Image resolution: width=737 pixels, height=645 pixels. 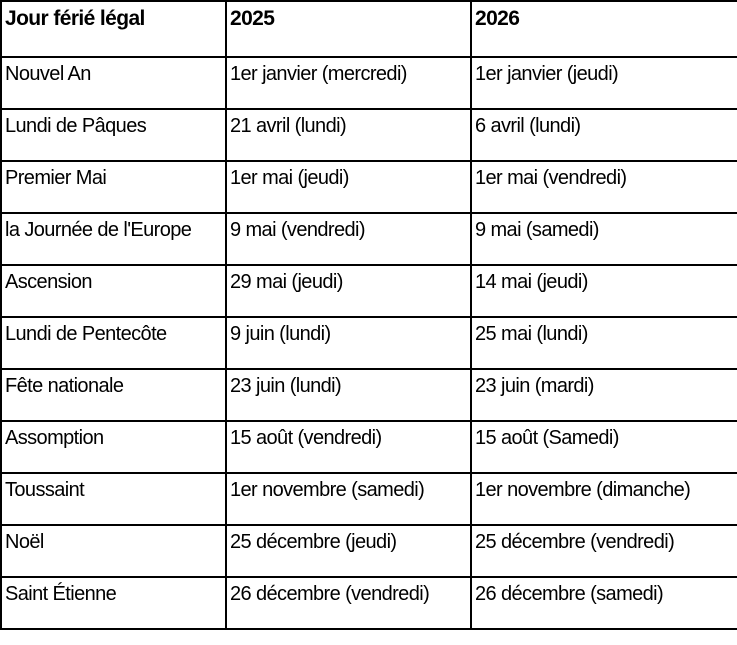 I want to click on table-header-row: Jour férié légal 2025 2026, so click(x=368, y=29).